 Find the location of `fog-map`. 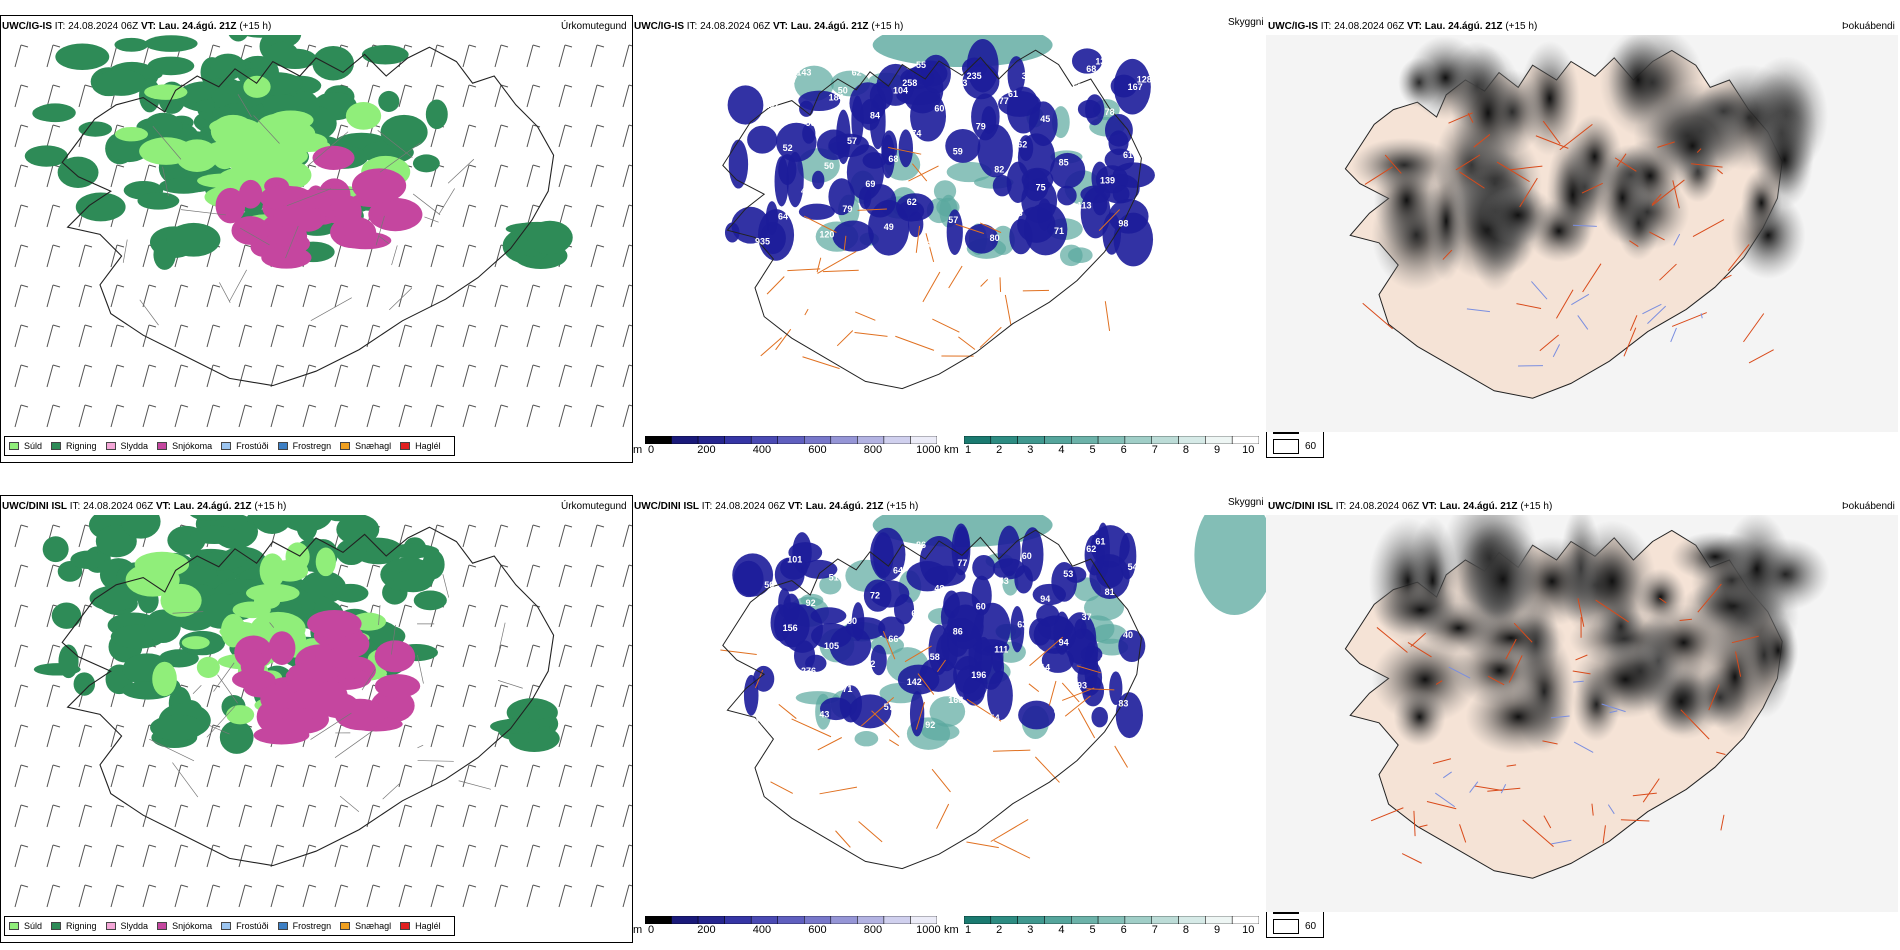

fog-map is located at coordinates (1582, 713).